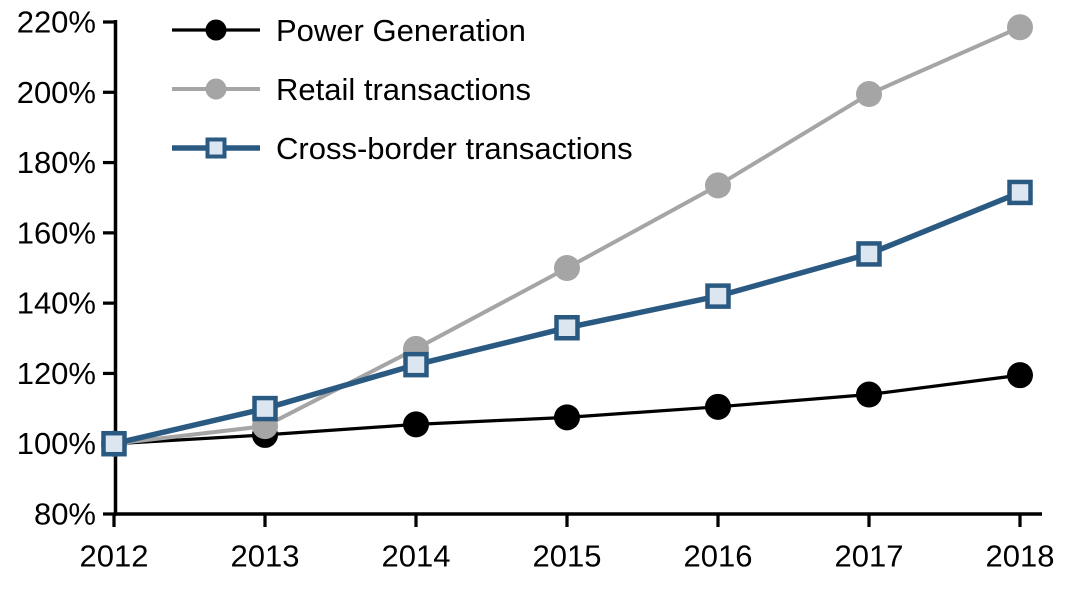  I want to click on legend-label-power-generation: Power Generation, so click(401, 30).